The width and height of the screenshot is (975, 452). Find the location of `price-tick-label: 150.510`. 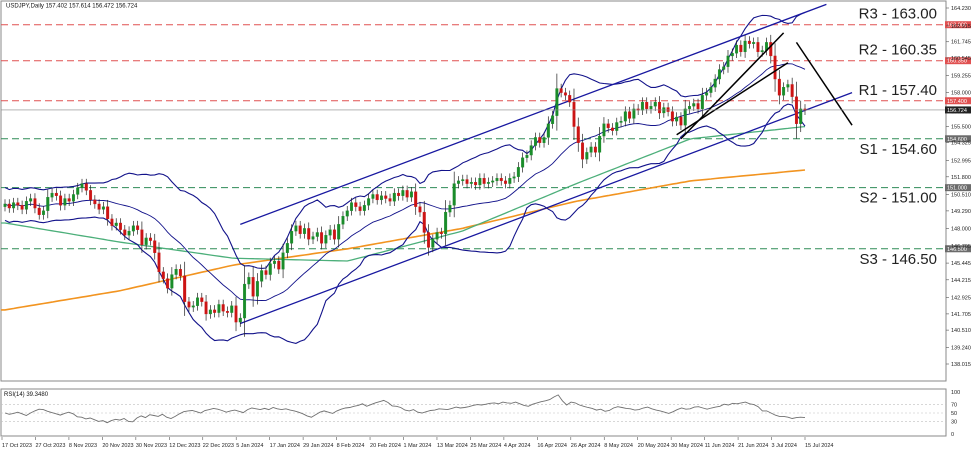

price-tick-label: 150.510 is located at coordinates (961, 195).